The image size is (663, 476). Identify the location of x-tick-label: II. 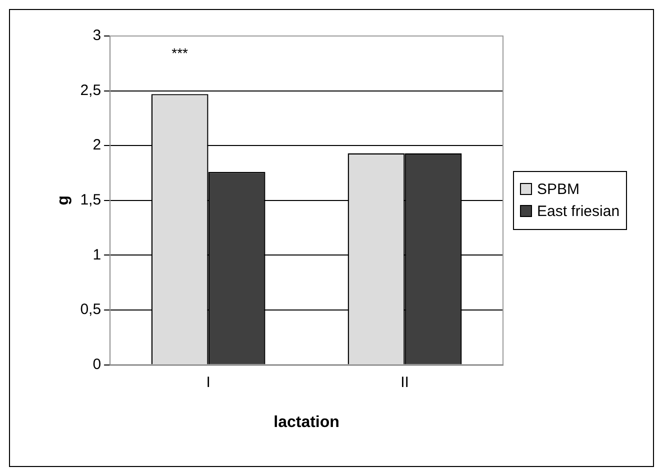
(404, 382).